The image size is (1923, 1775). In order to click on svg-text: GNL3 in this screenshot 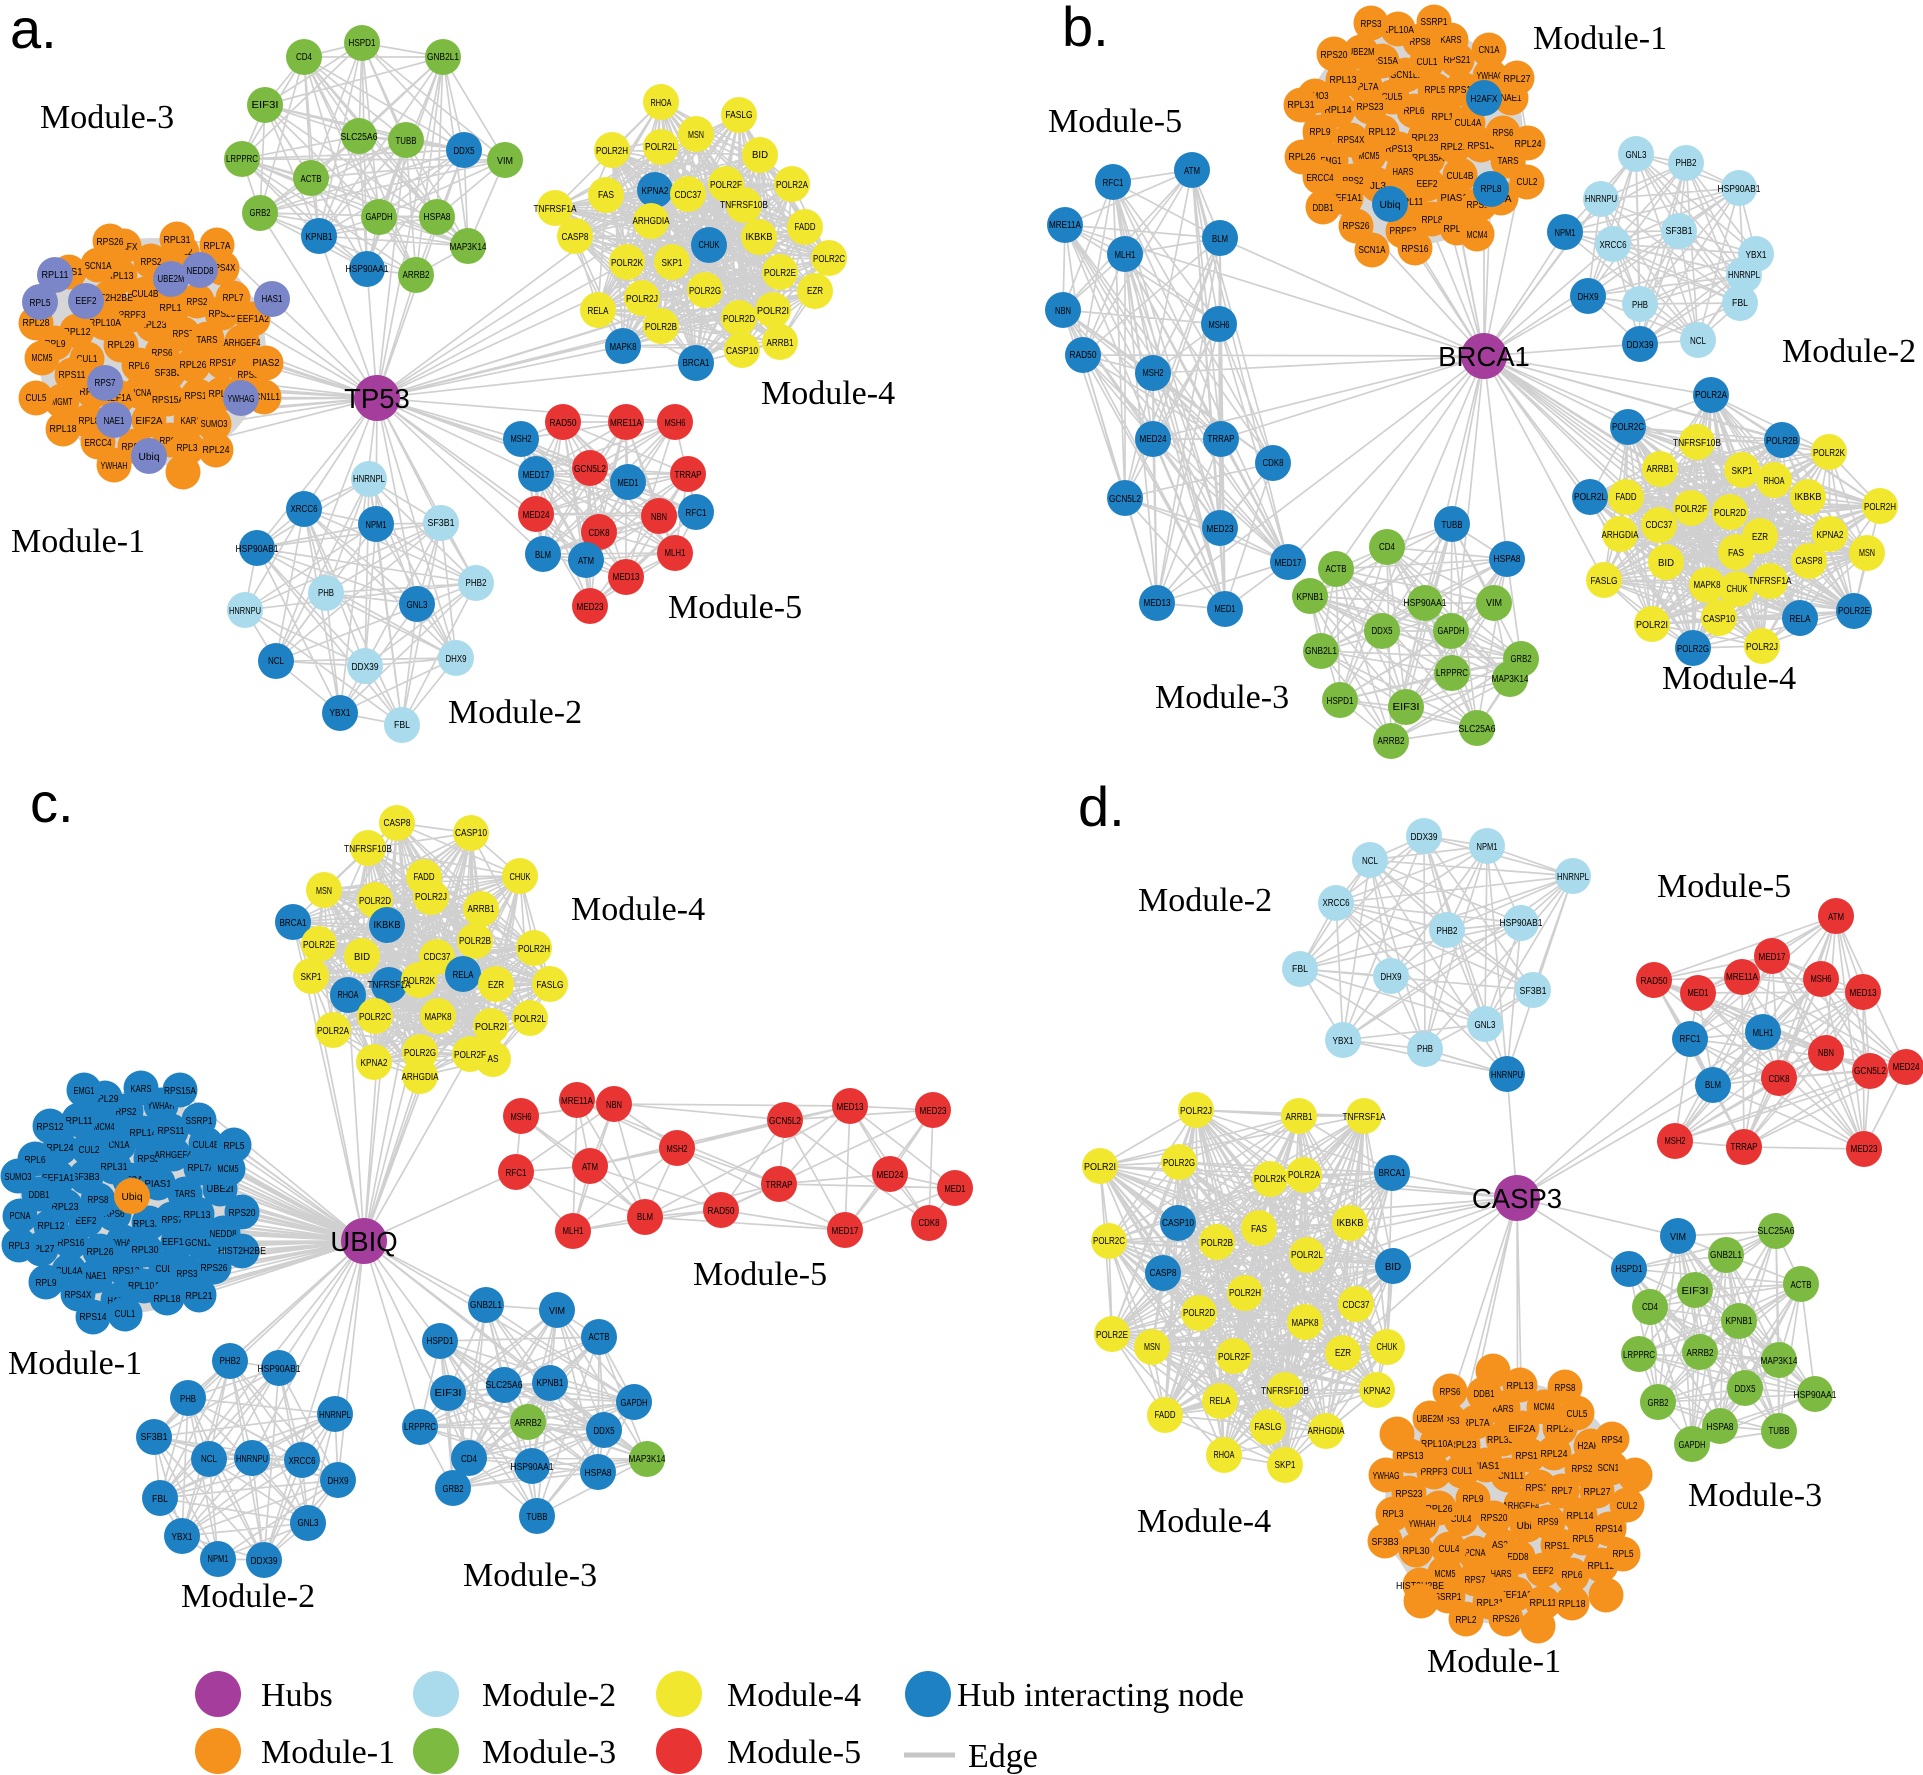, I will do `click(1636, 155)`.